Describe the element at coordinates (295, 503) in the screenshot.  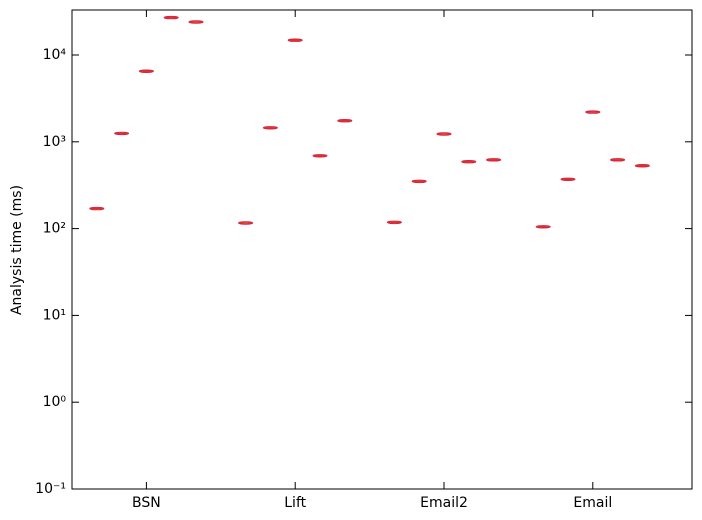
I see `x-tick-label: Lift` at that location.